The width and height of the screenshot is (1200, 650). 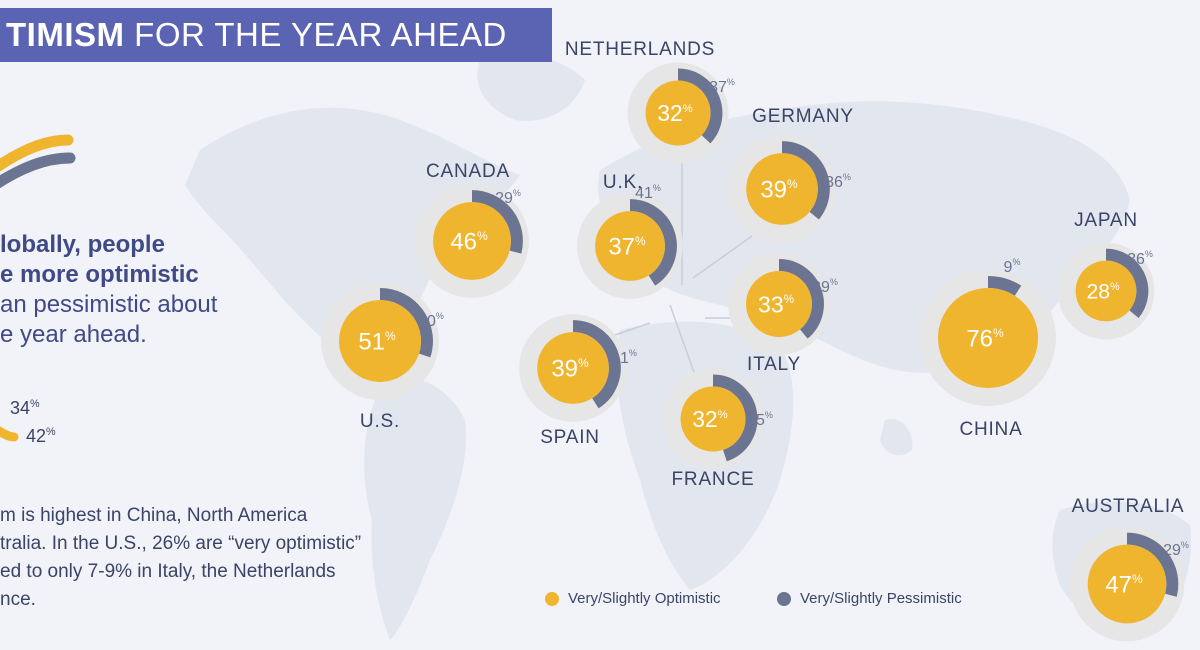 What do you see at coordinates (1127, 283) in the screenshot?
I see `country-japan-pessimistic-arc` at bounding box center [1127, 283].